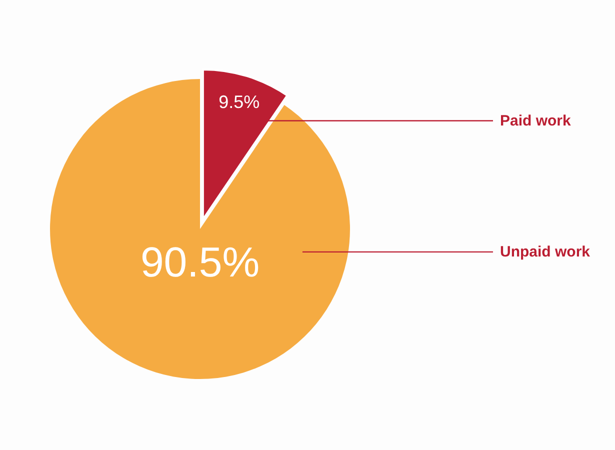 This screenshot has height=450, width=615. Describe the element at coordinates (200, 262) in the screenshot. I see `data-label: 90.5%` at that location.